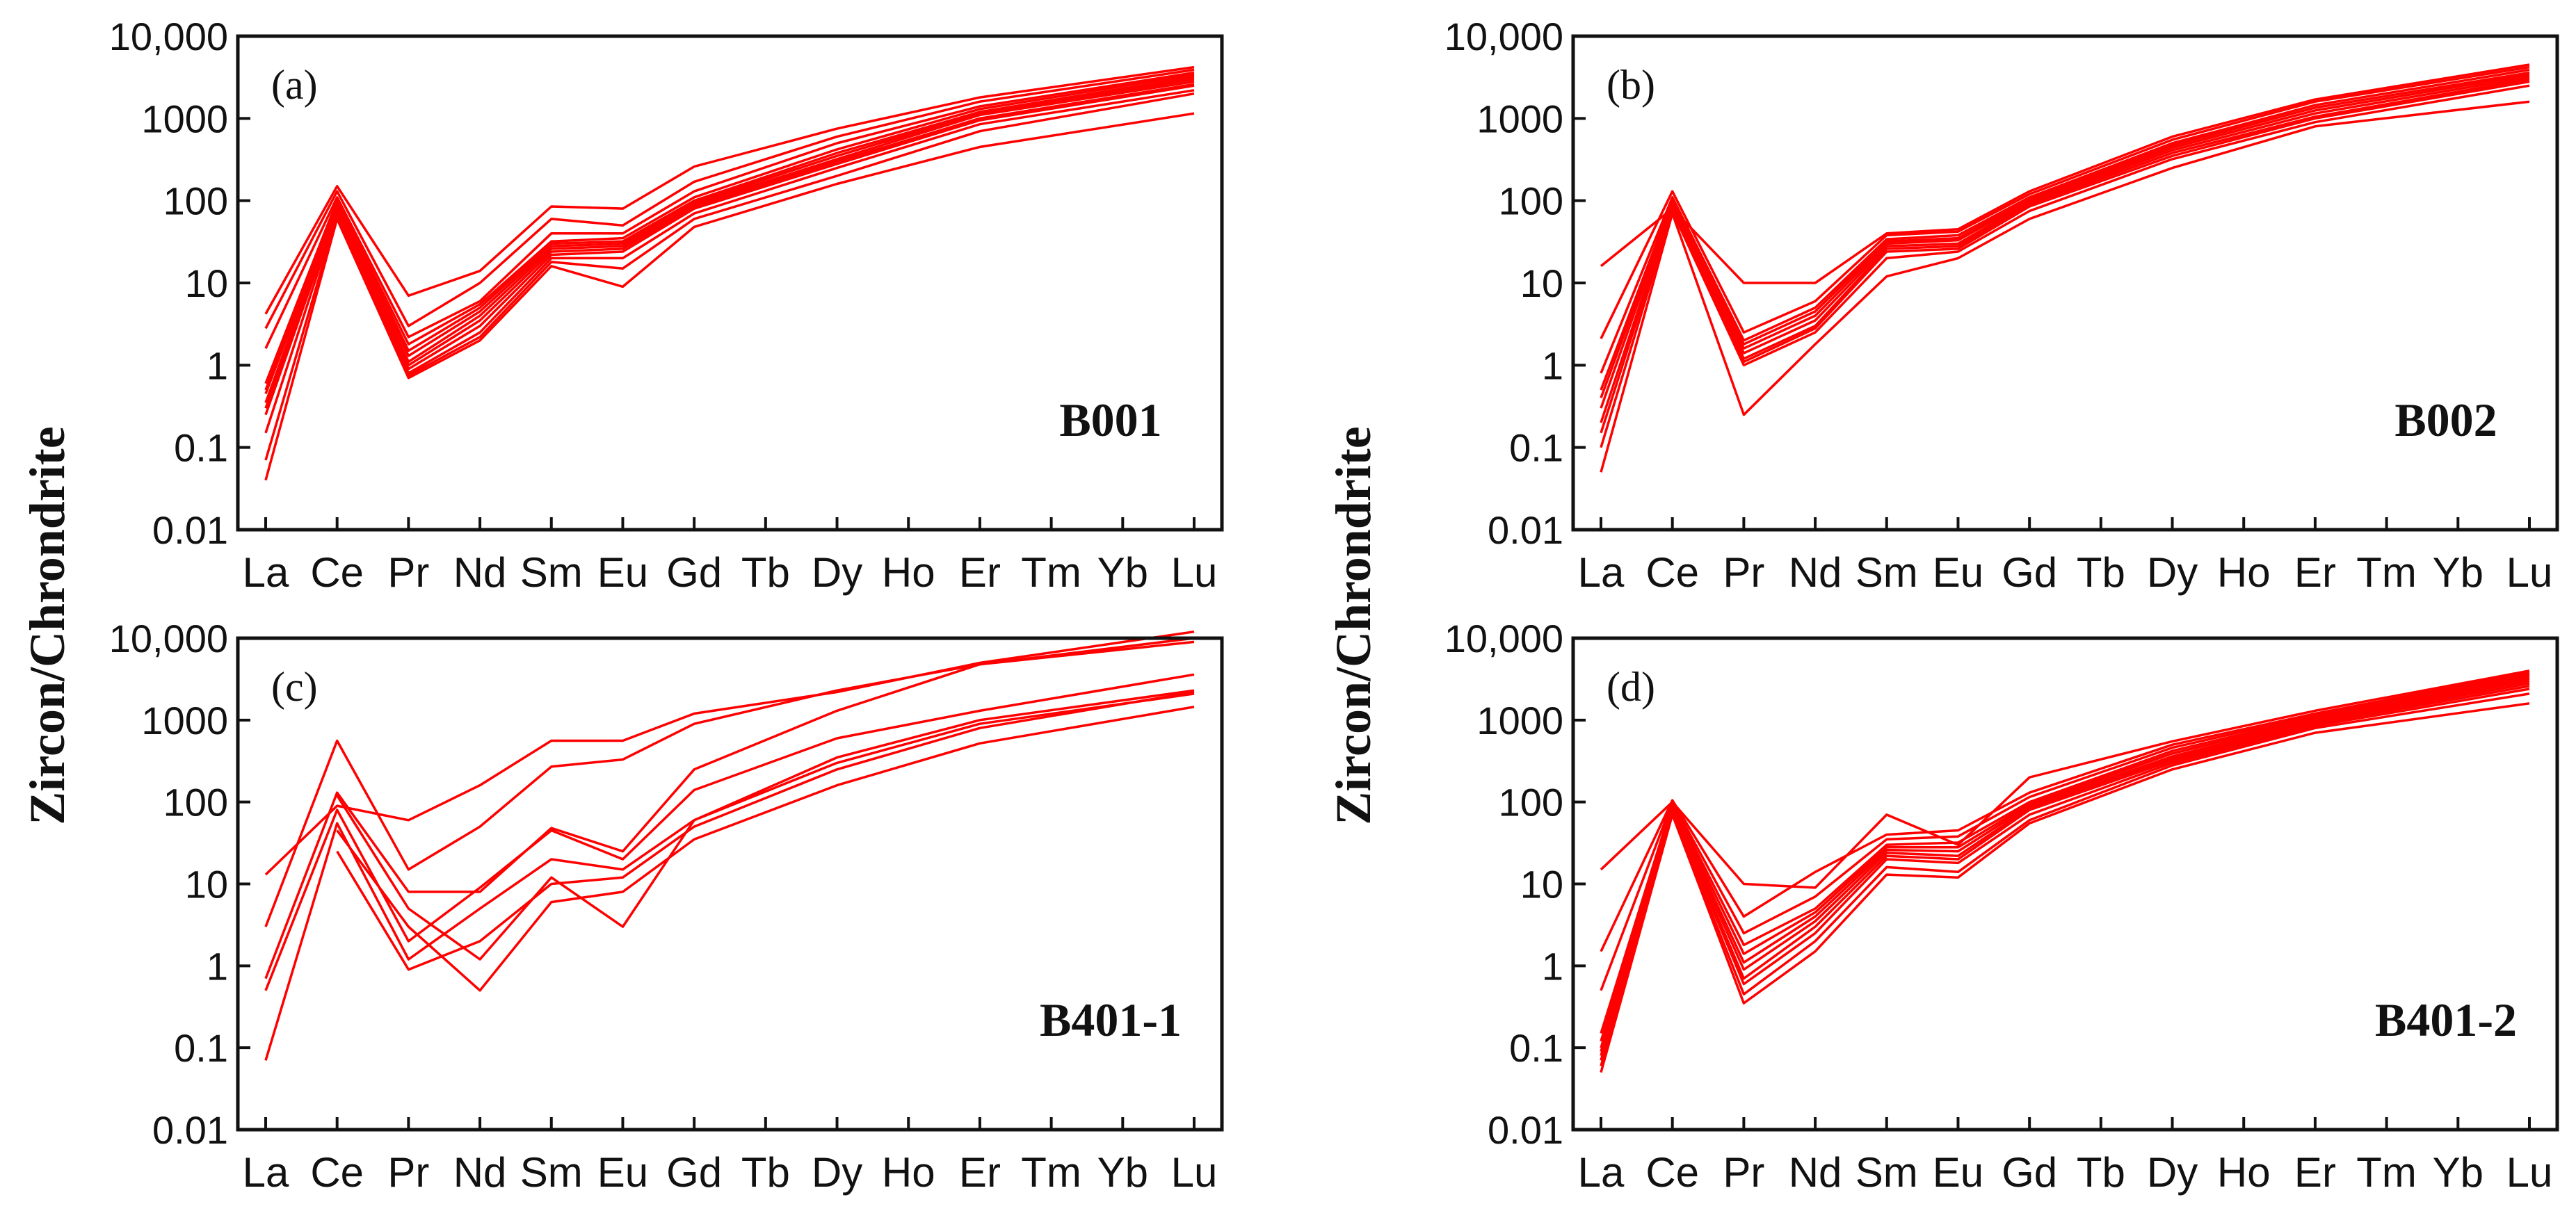 The width and height of the screenshot is (2576, 1211). Describe the element at coordinates (47, 625) in the screenshot. I see `y-axis-title-left: Zircon/Chrondrite` at that location.